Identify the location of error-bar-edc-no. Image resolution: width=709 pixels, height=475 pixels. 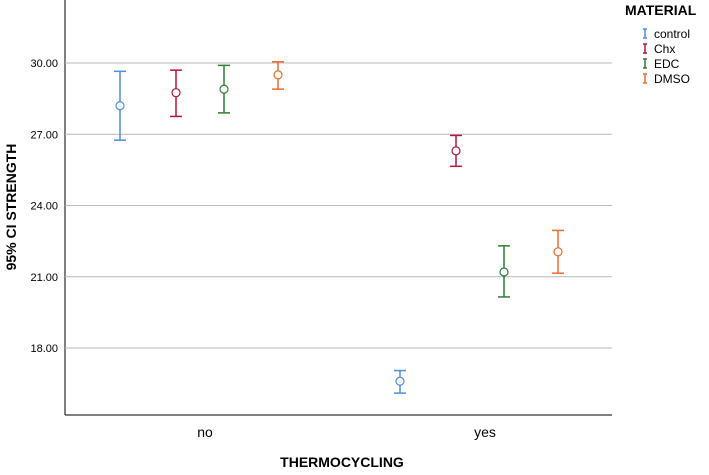
(224, 89).